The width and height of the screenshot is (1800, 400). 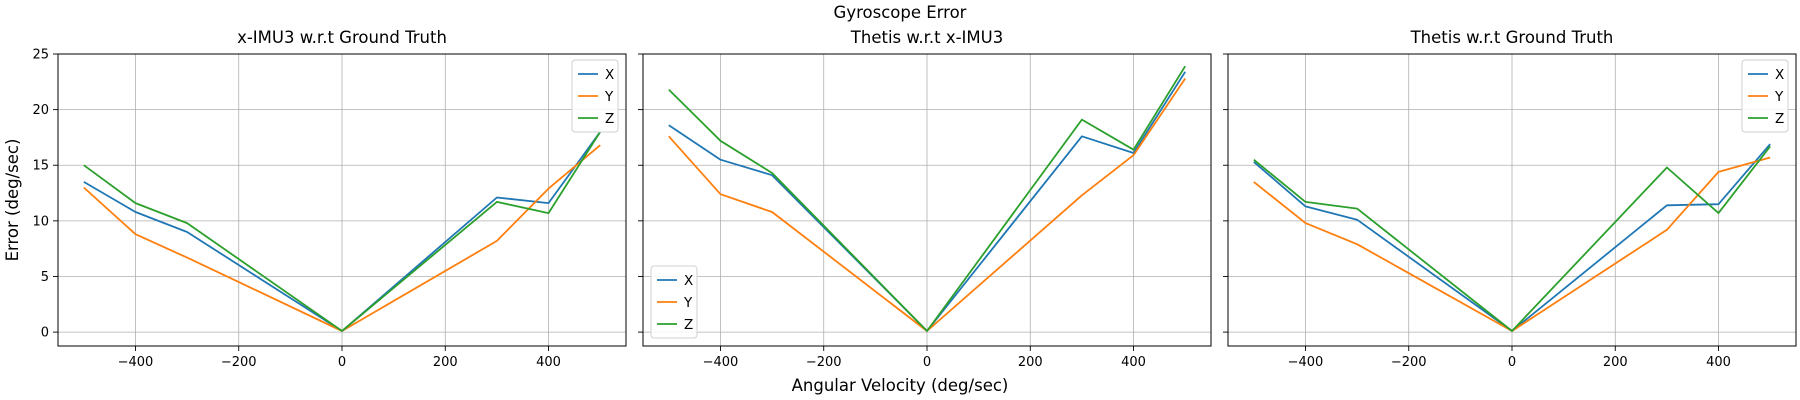 What do you see at coordinates (342, 37) in the screenshot?
I see `subplot-title: x-IMU3 w.r.t Ground Truth` at bounding box center [342, 37].